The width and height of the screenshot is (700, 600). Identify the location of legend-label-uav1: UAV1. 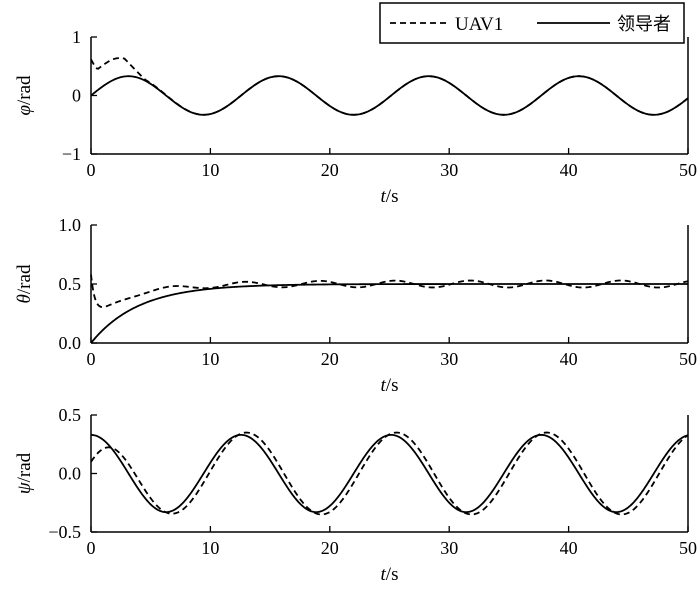
(479, 24).